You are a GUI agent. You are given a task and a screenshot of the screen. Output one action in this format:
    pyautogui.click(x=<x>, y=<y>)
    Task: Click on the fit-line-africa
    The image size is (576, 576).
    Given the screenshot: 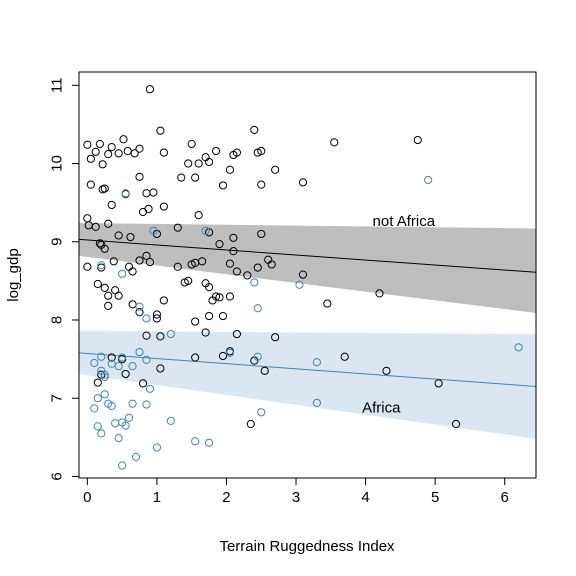 What is the action you would take?
    pyautogui.click(x=307, y=369)
    